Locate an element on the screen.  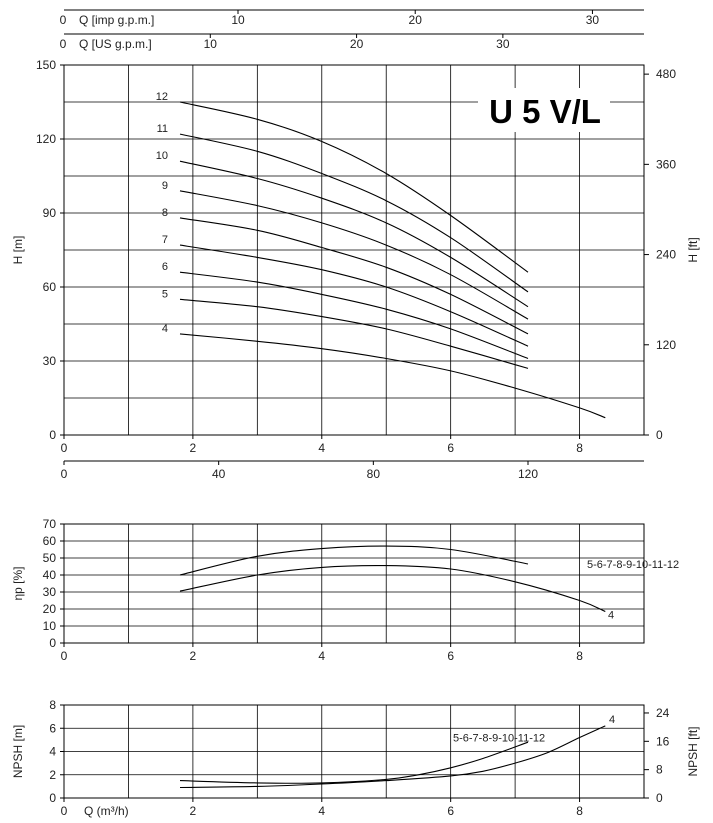
eff-xtick-label-2: 4 is located at coordinates (321, 656).